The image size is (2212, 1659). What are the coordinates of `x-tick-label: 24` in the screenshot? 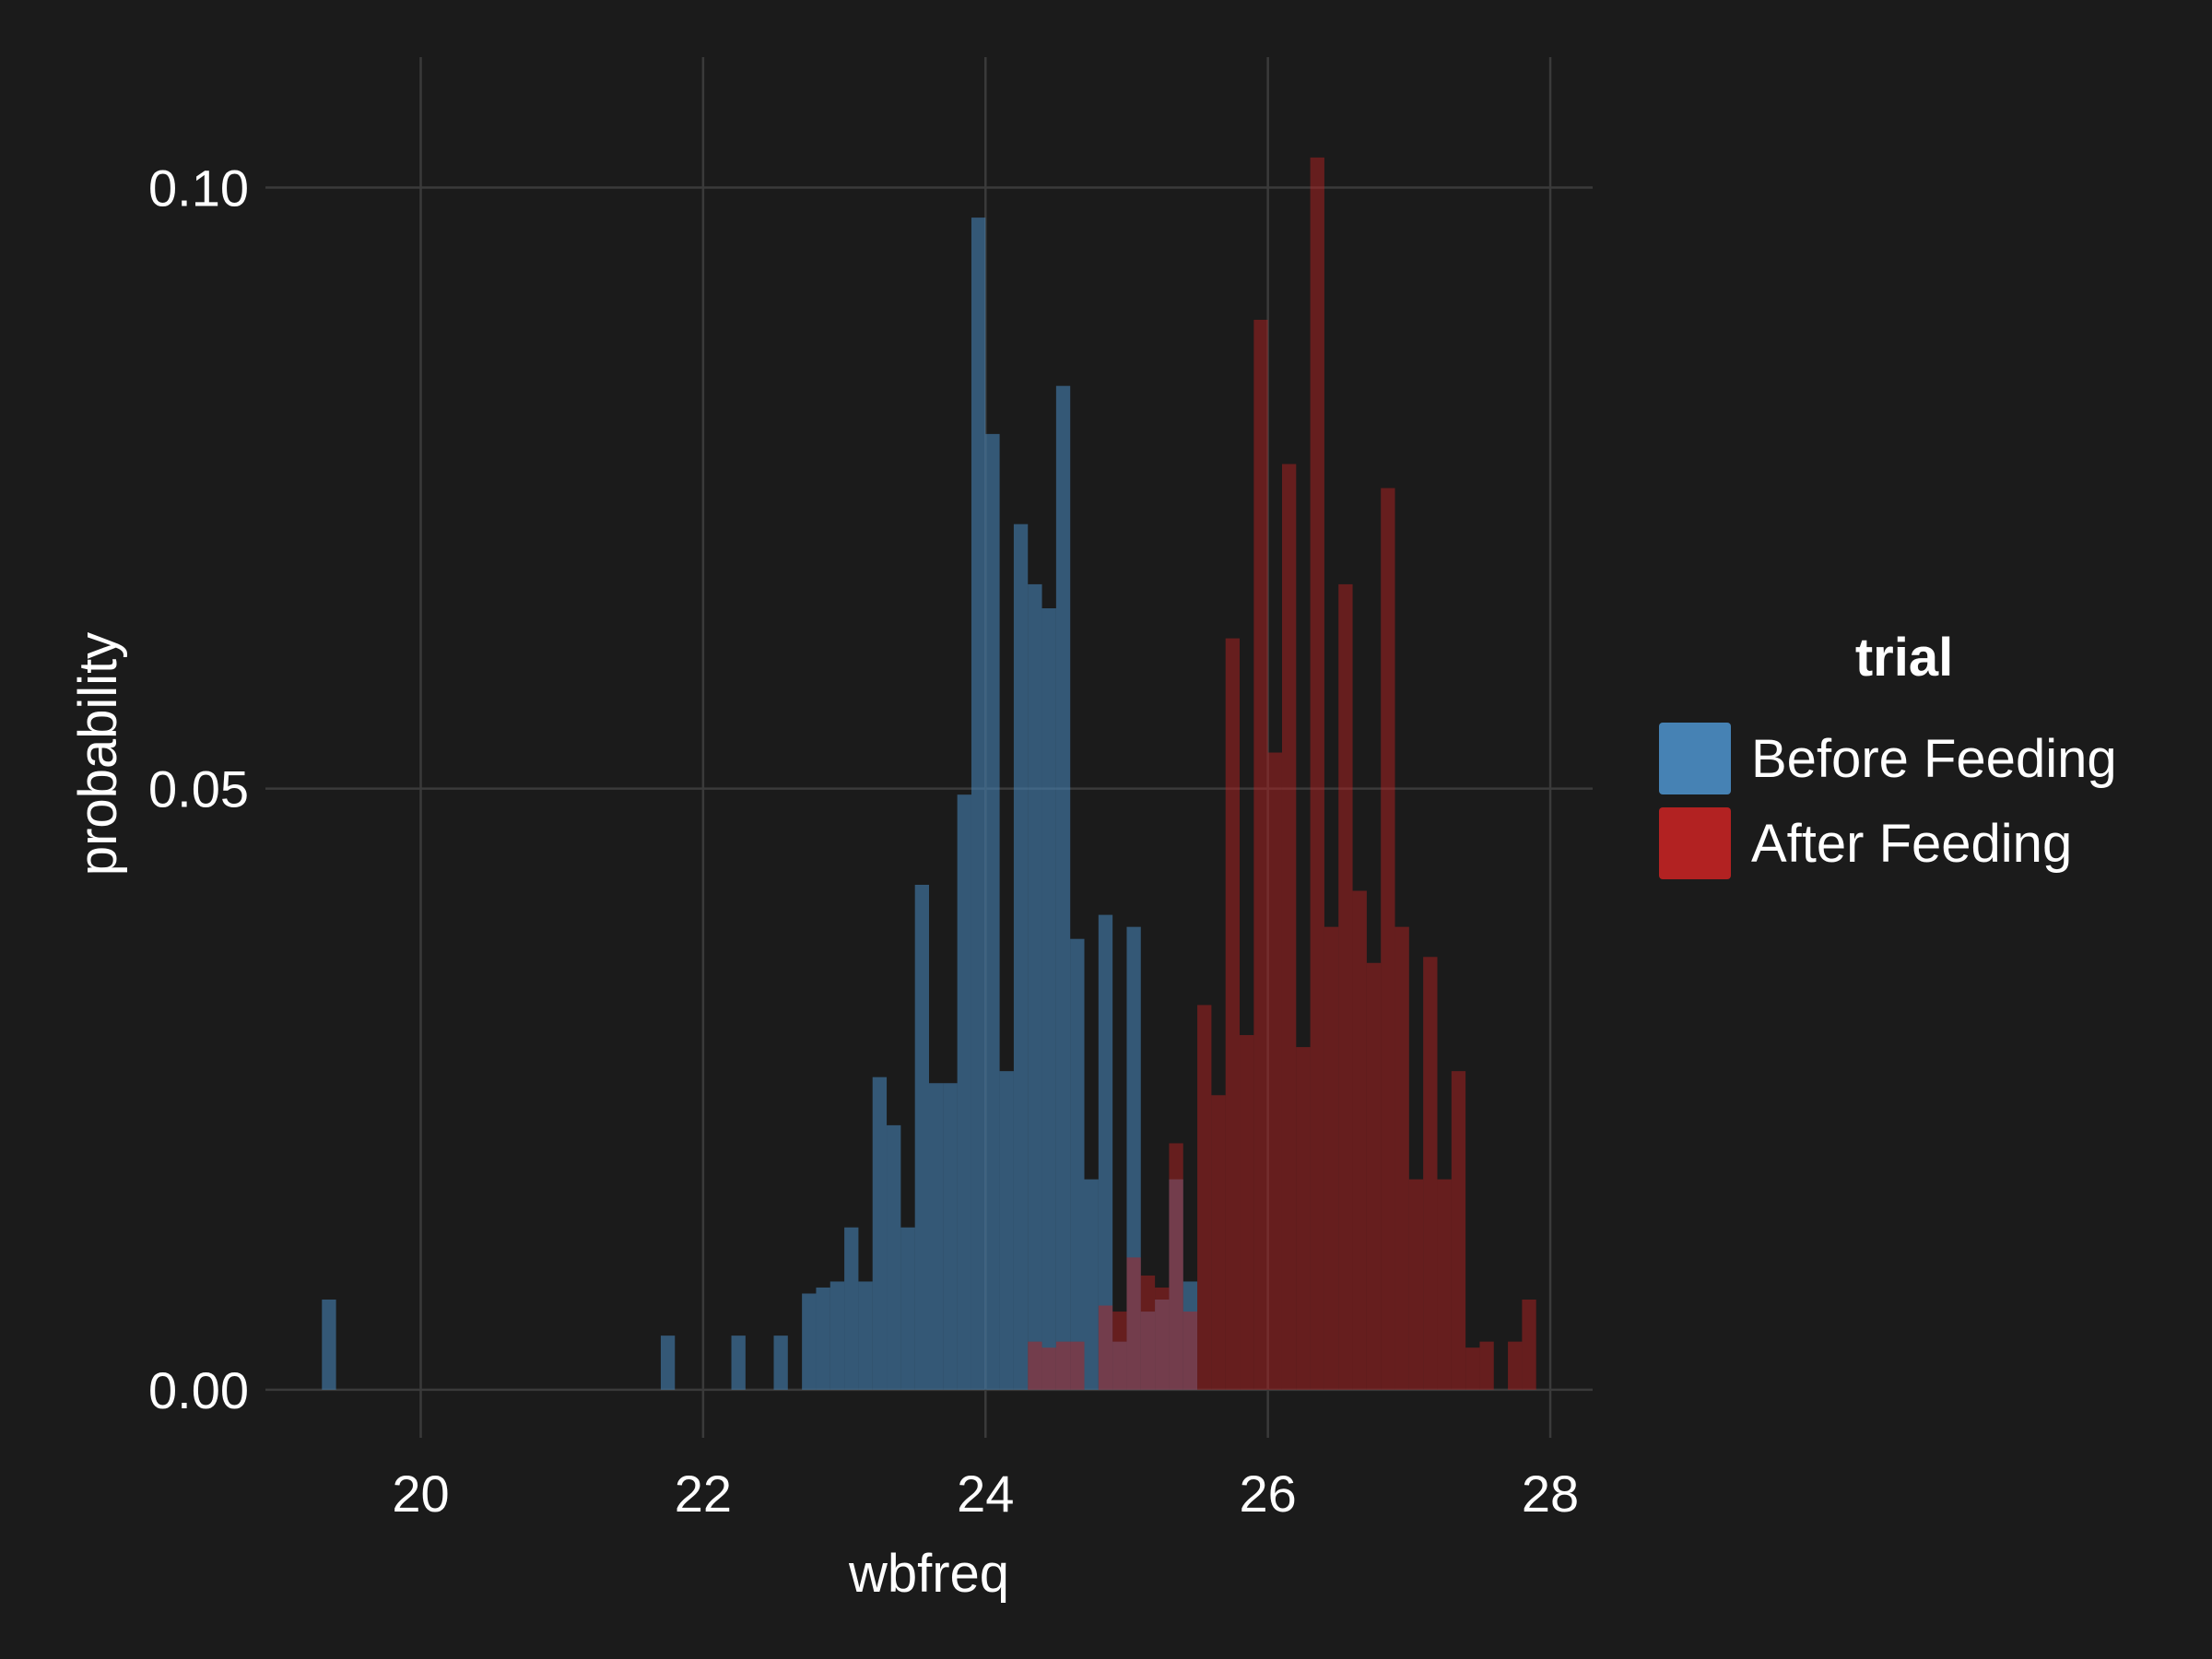 It's located at (985, 1494).